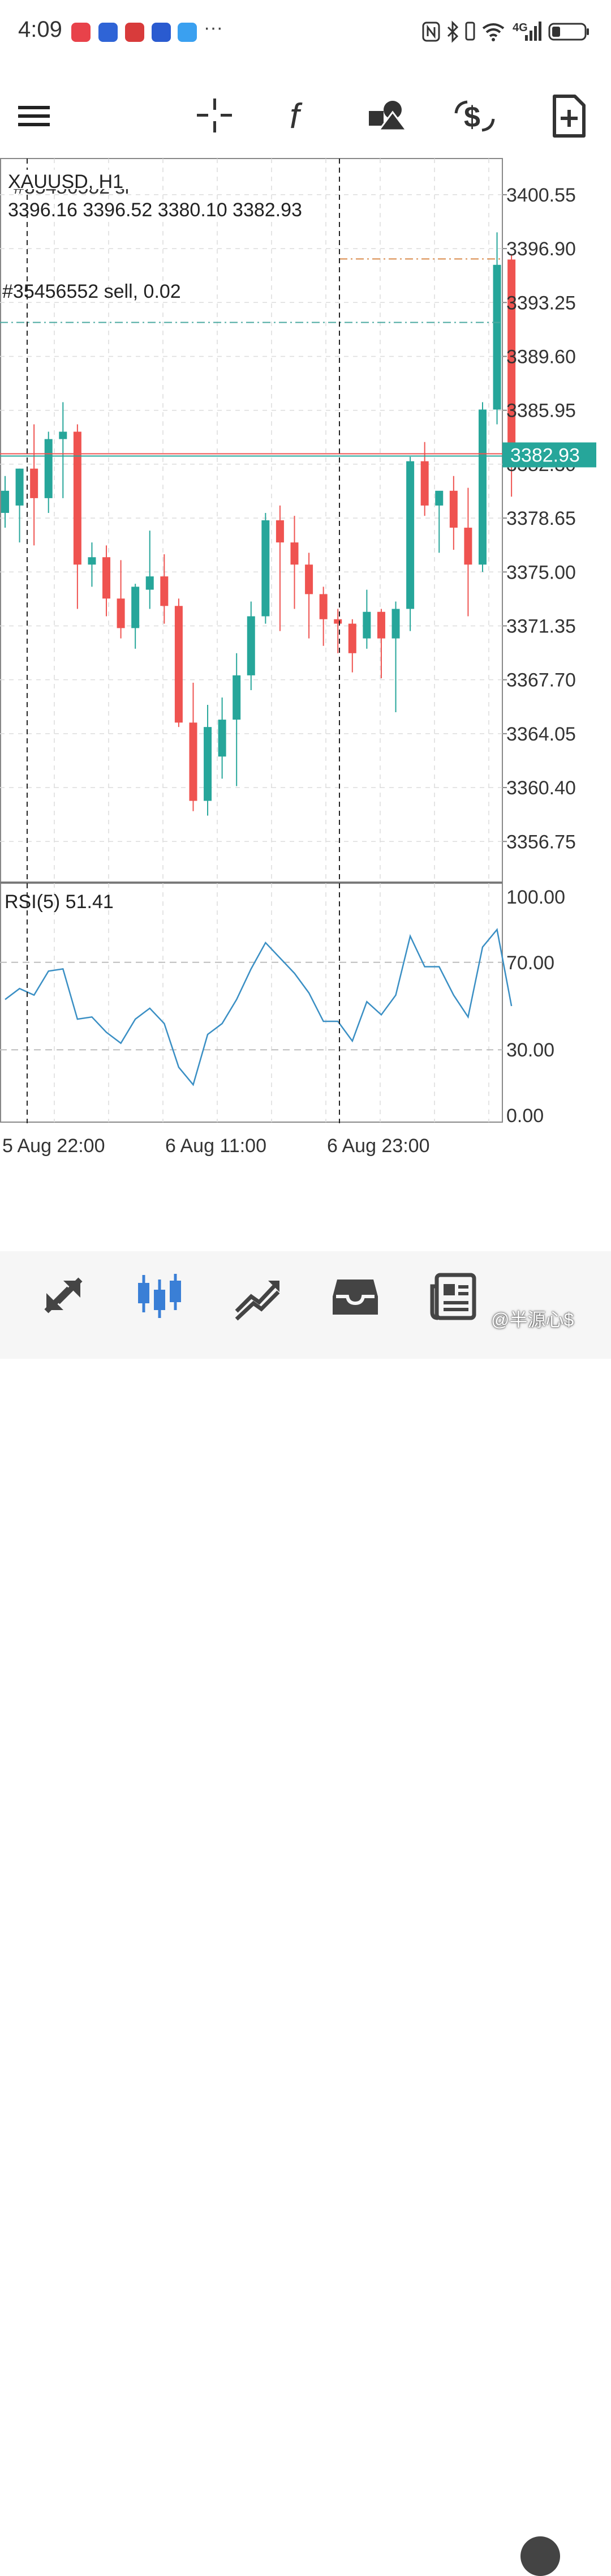 The image size is (611, 2576). I want to click on trade-icon, so click(257, 1295).